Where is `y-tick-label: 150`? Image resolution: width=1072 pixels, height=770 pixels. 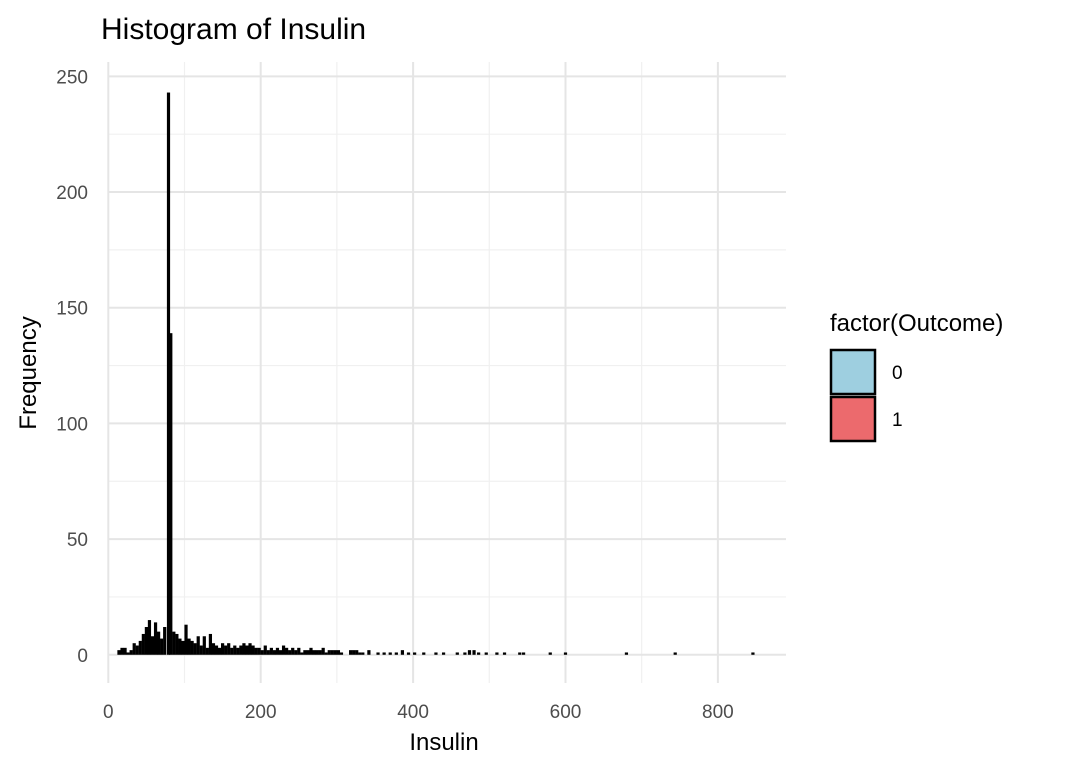
y-tick-label: 150 is located at coordinates (72, 309).